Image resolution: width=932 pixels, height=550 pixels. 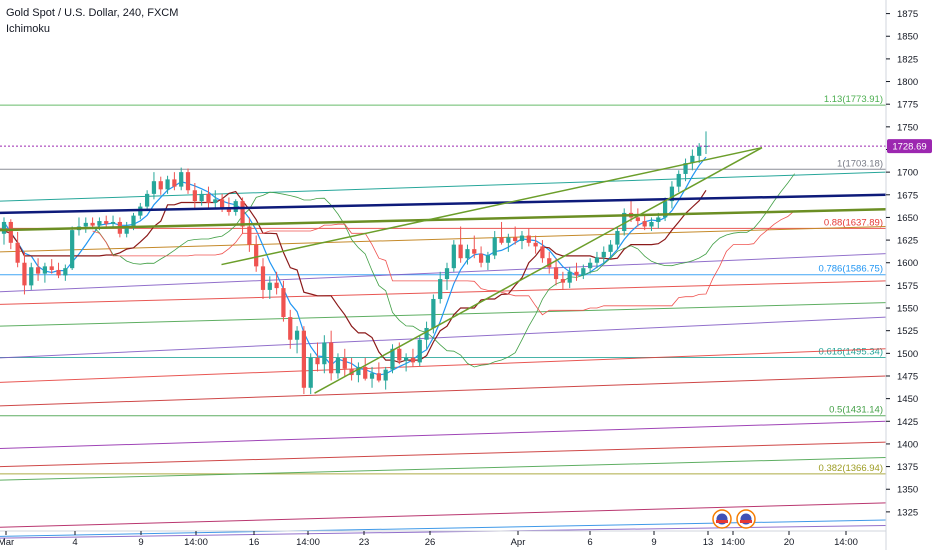 I want to click on price-tick-label: 1450, so click(x=907, y=399).